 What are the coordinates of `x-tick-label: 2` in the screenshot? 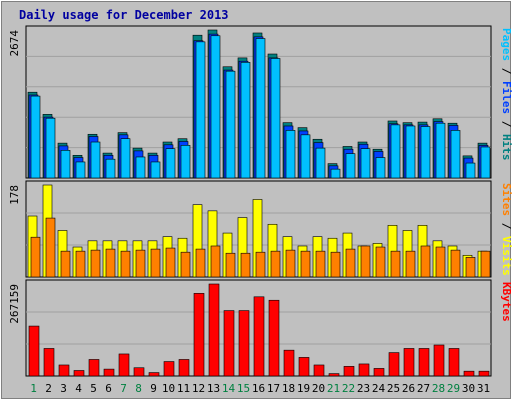 It's located at (48, 388).